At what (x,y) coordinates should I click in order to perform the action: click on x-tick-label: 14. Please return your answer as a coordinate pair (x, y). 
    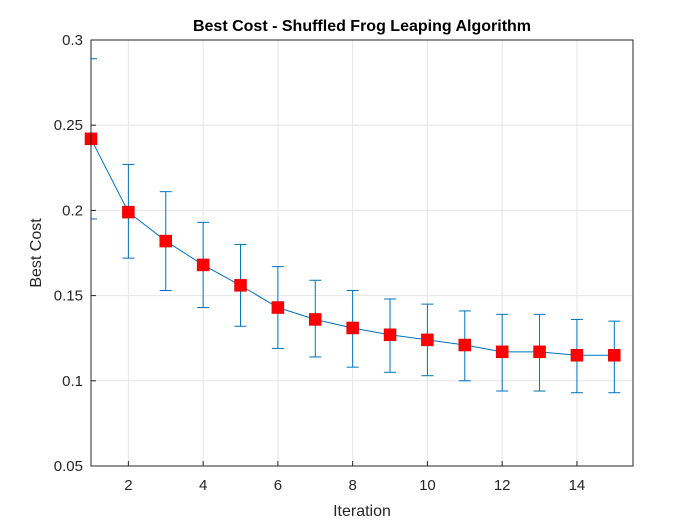
    Looking at the image, I should click on (577, 485).